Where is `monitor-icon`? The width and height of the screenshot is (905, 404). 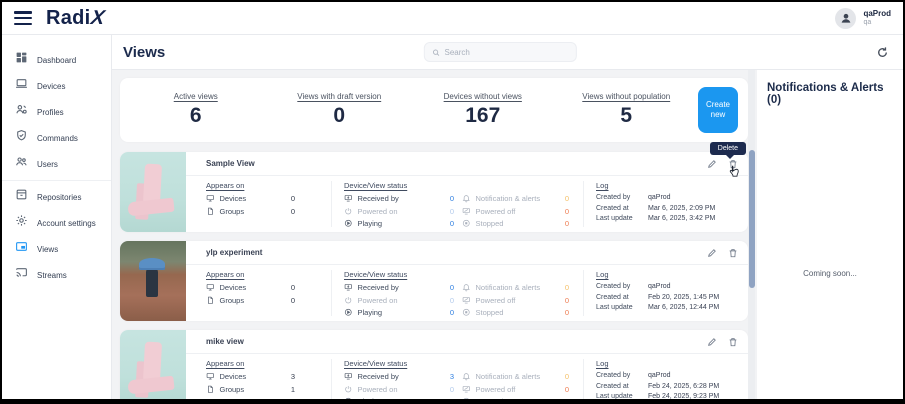 monitor-icon is located at coordinates (210, 287).